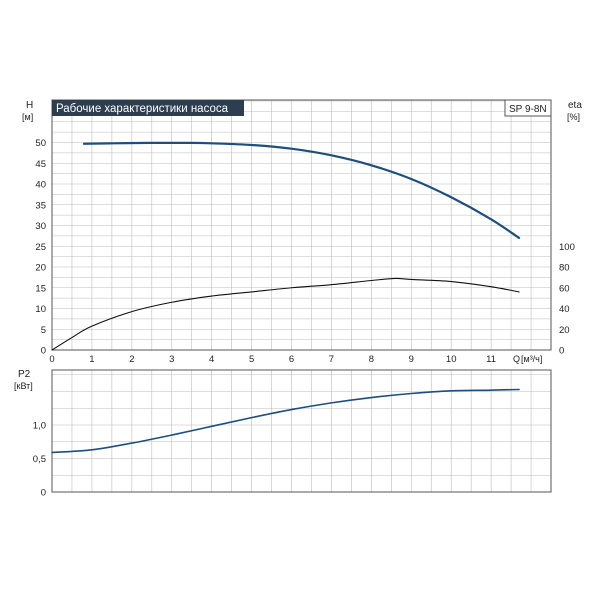 This screenshot has height=605, width=600. I want to click on q-axis-label: Q, so click(516, 359).